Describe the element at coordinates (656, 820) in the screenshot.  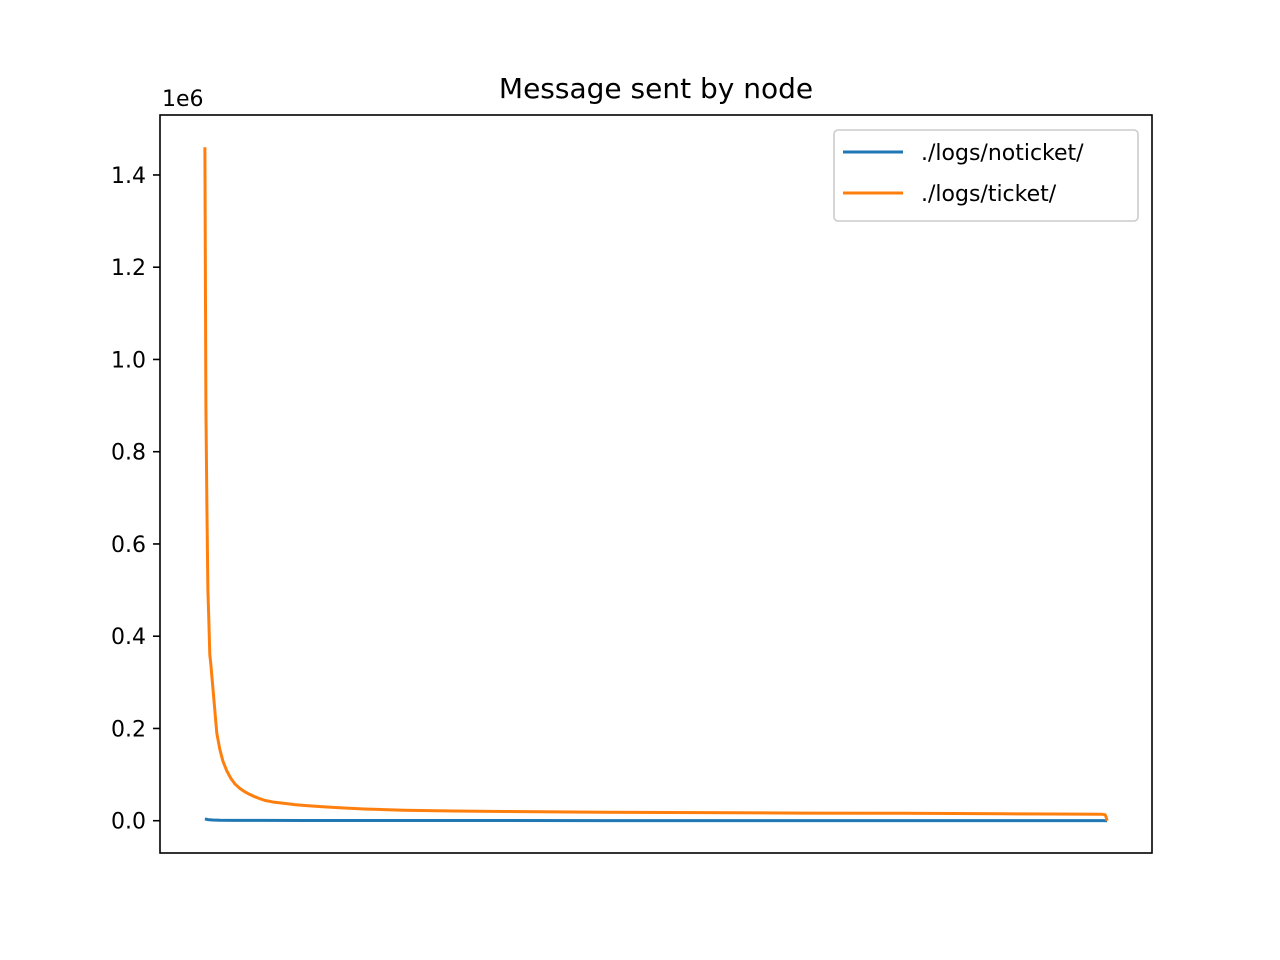
I see `series-line-noticket` at that location.